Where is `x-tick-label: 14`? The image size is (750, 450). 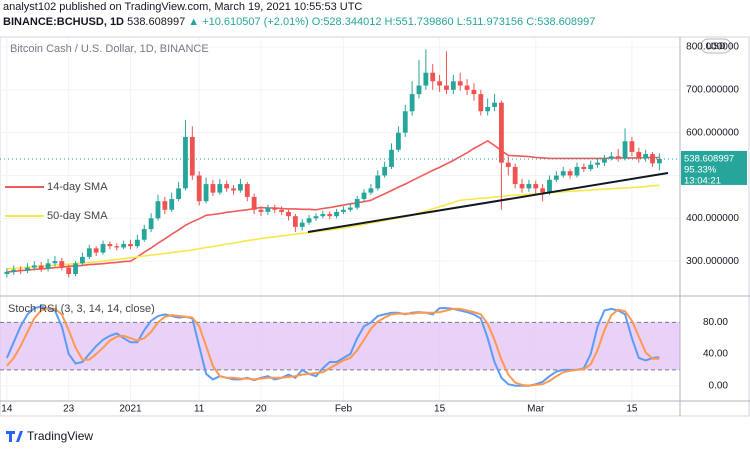
x-tick-label: 14 is located at coordinates (7, 409).